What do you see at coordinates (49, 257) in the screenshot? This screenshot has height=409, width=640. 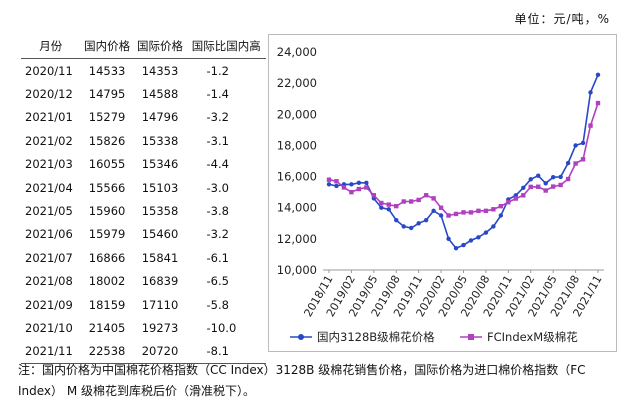 I see `cell-month: 2021/07` at bounding box center [49, 257].